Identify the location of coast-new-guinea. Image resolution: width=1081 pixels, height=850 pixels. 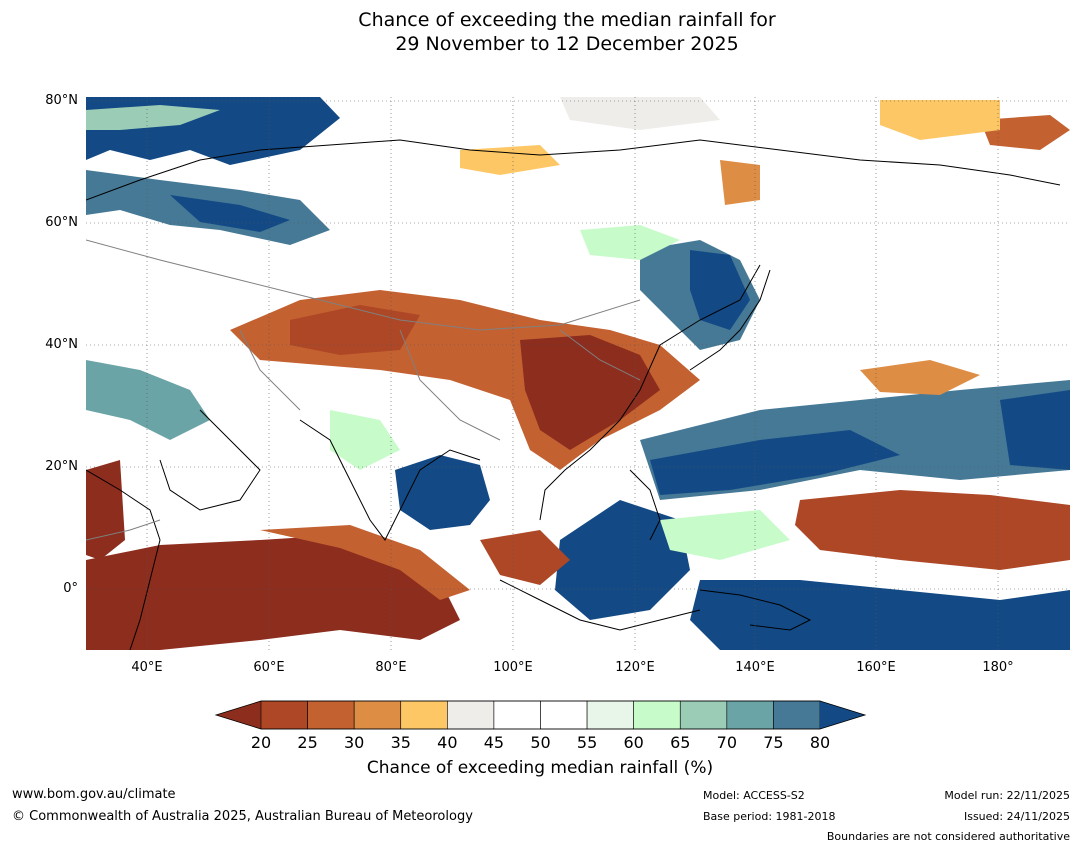
(755, 610).